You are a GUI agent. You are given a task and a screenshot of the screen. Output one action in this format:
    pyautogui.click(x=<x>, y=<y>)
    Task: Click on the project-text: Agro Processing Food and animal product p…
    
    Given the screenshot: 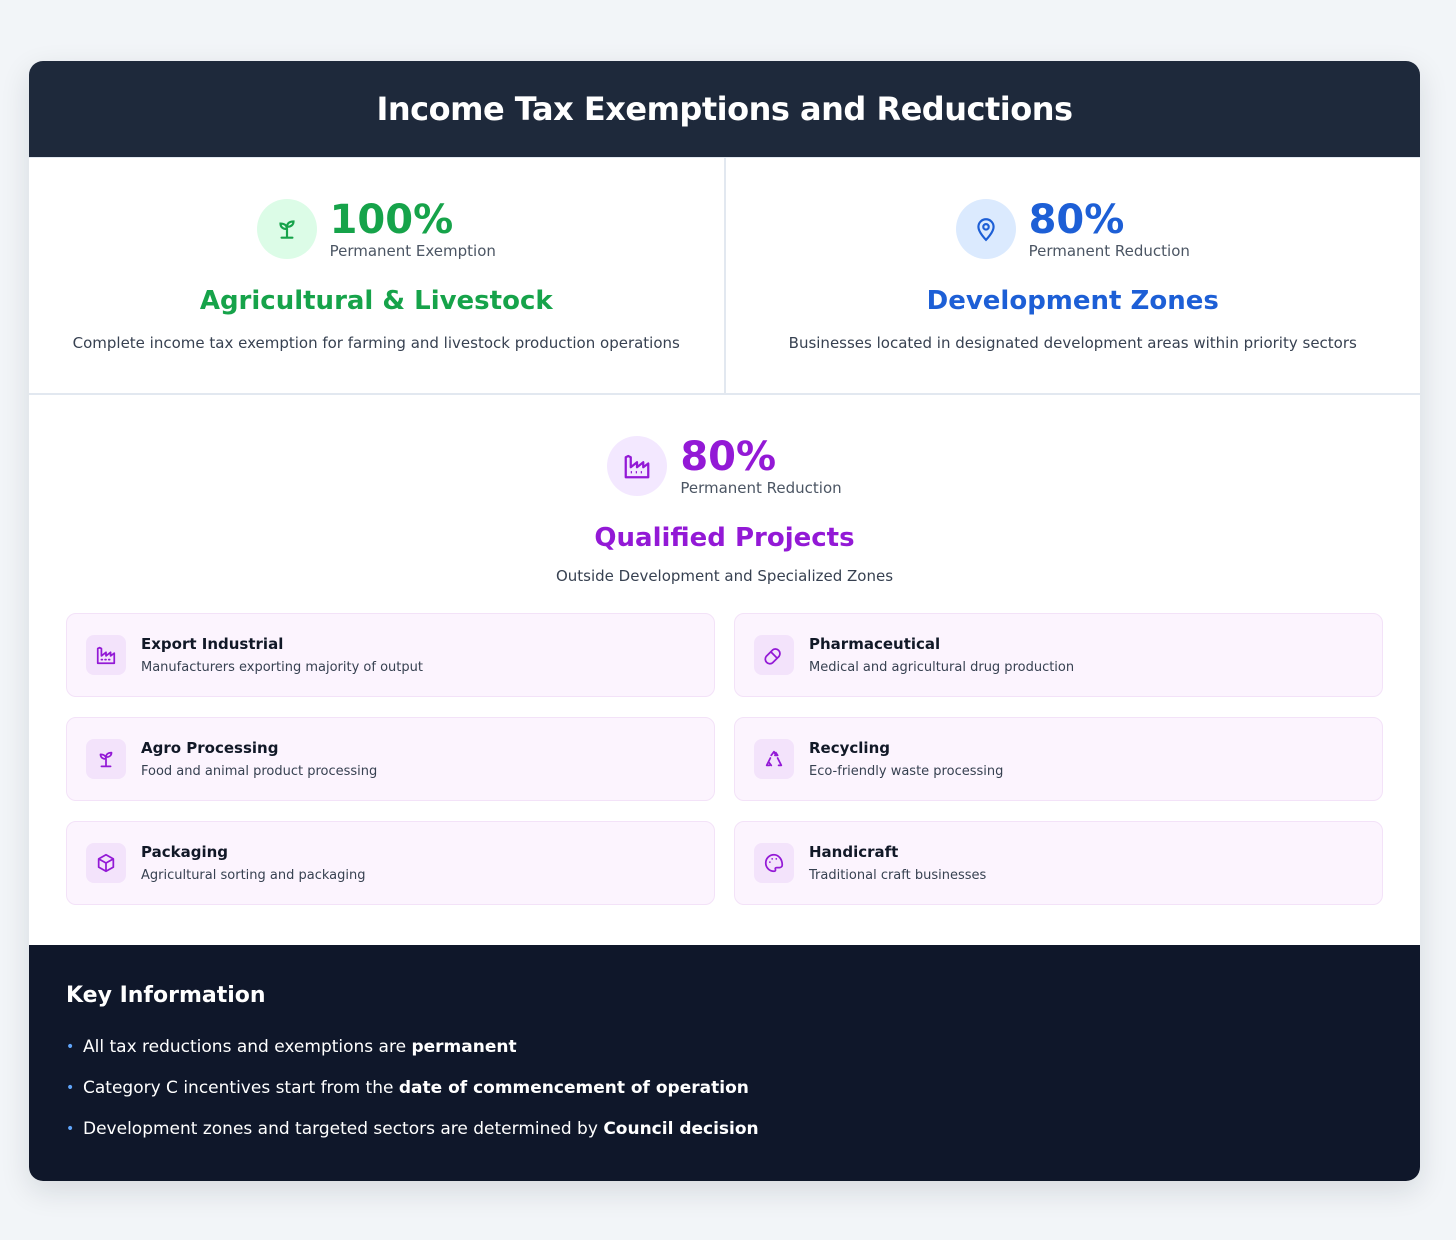 What is the action you would take?
    pyautogui.click(x=259, y=759)
    